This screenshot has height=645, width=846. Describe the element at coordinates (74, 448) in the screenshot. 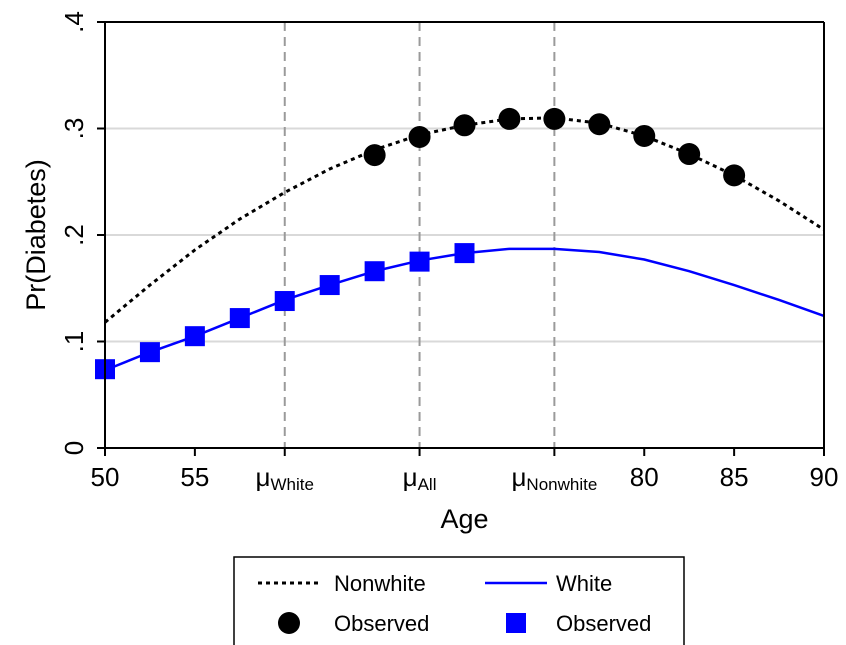

I see `y-tick-label: 0` at that location.